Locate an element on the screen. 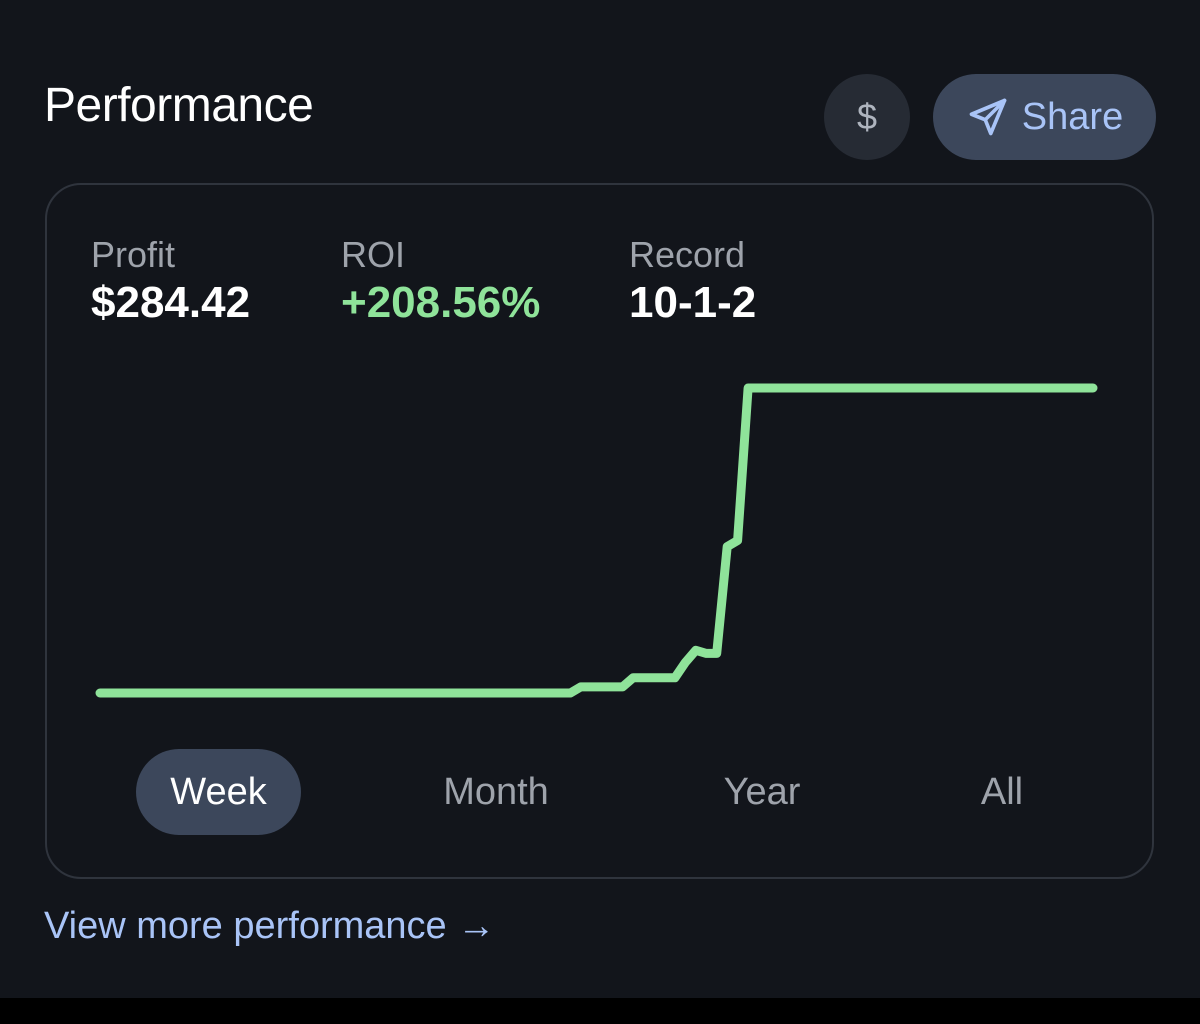 The image size is (1200, 1024). tab-week-label: Week is located at coordinates (218, 791).